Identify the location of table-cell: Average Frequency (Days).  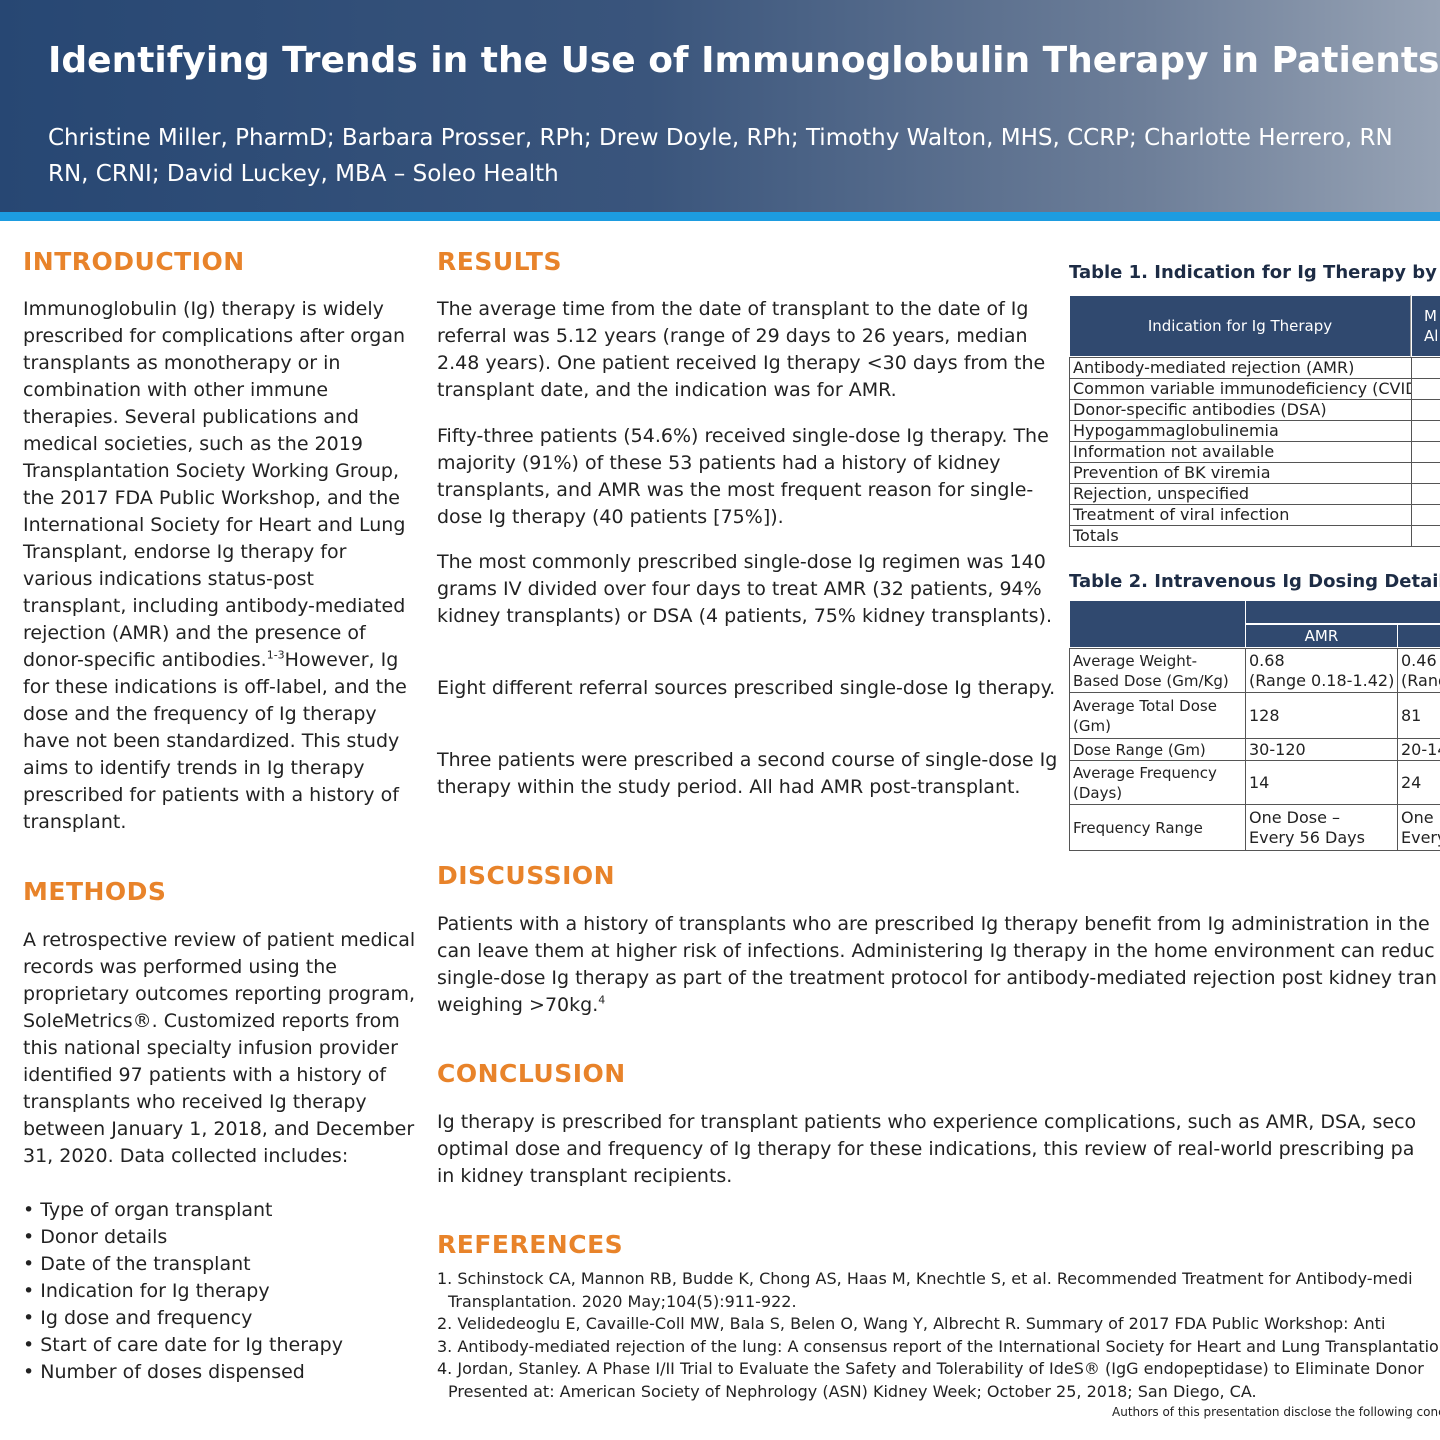
(1157, 782).